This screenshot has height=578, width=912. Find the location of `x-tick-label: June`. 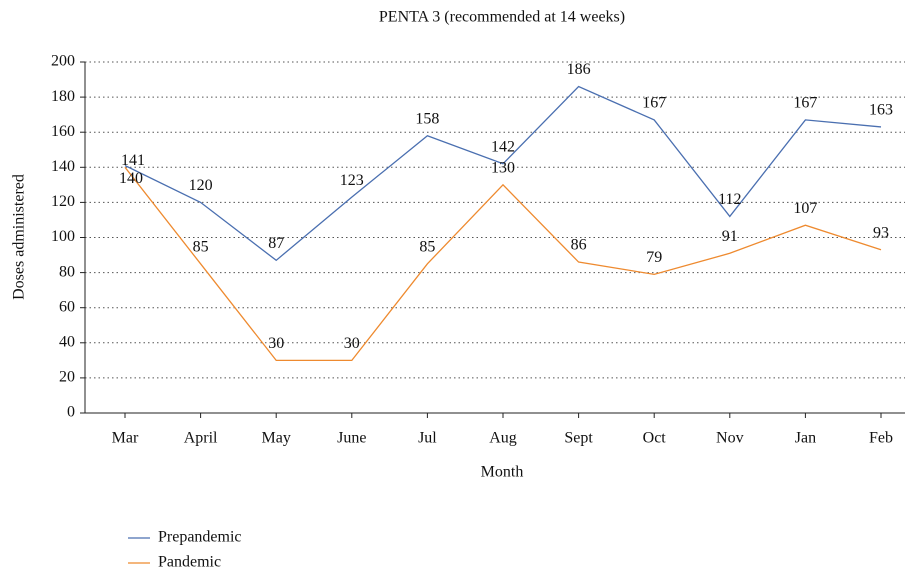

x-tick-label: June is located at coordinates (351, 438).